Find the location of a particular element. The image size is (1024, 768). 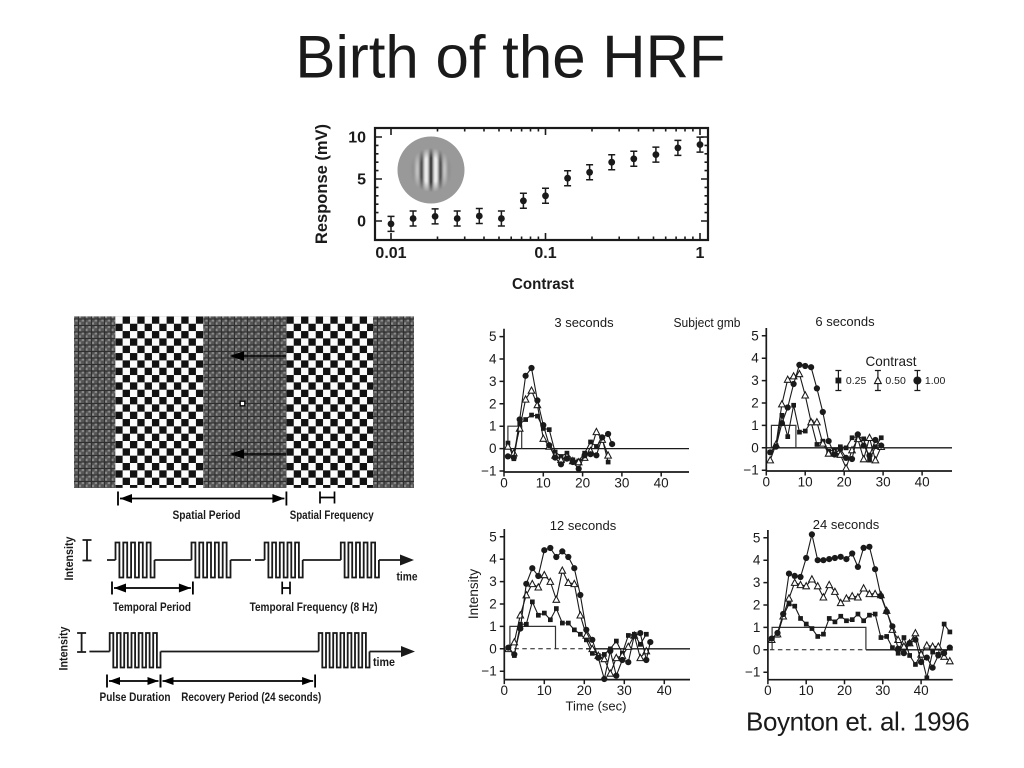

svg-text: 6 seconds is located at coordinates (845, 321).